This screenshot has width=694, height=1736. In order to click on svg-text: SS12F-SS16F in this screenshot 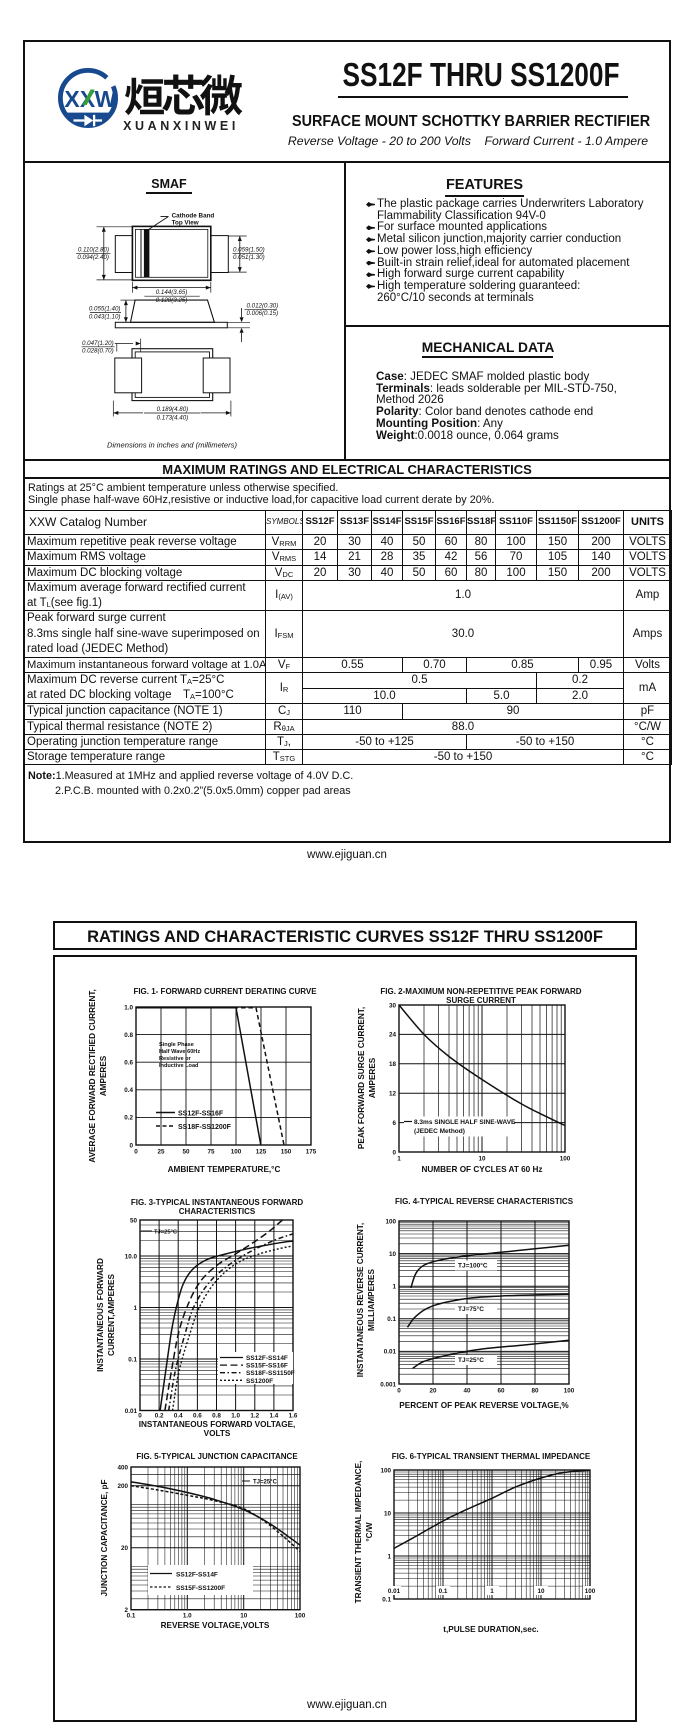, I will do `click(201, 1114)`.